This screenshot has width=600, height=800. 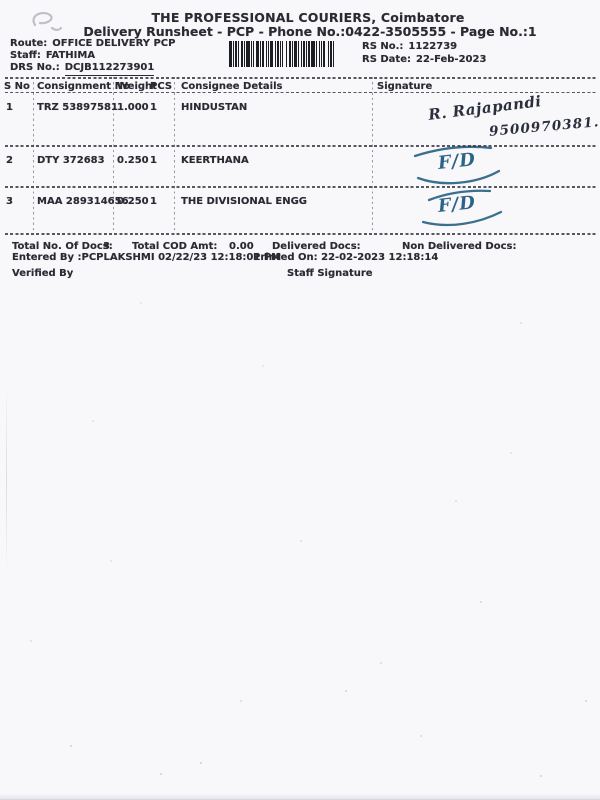 I want to click on cell-sno: 3, so click(x=9, y=201).